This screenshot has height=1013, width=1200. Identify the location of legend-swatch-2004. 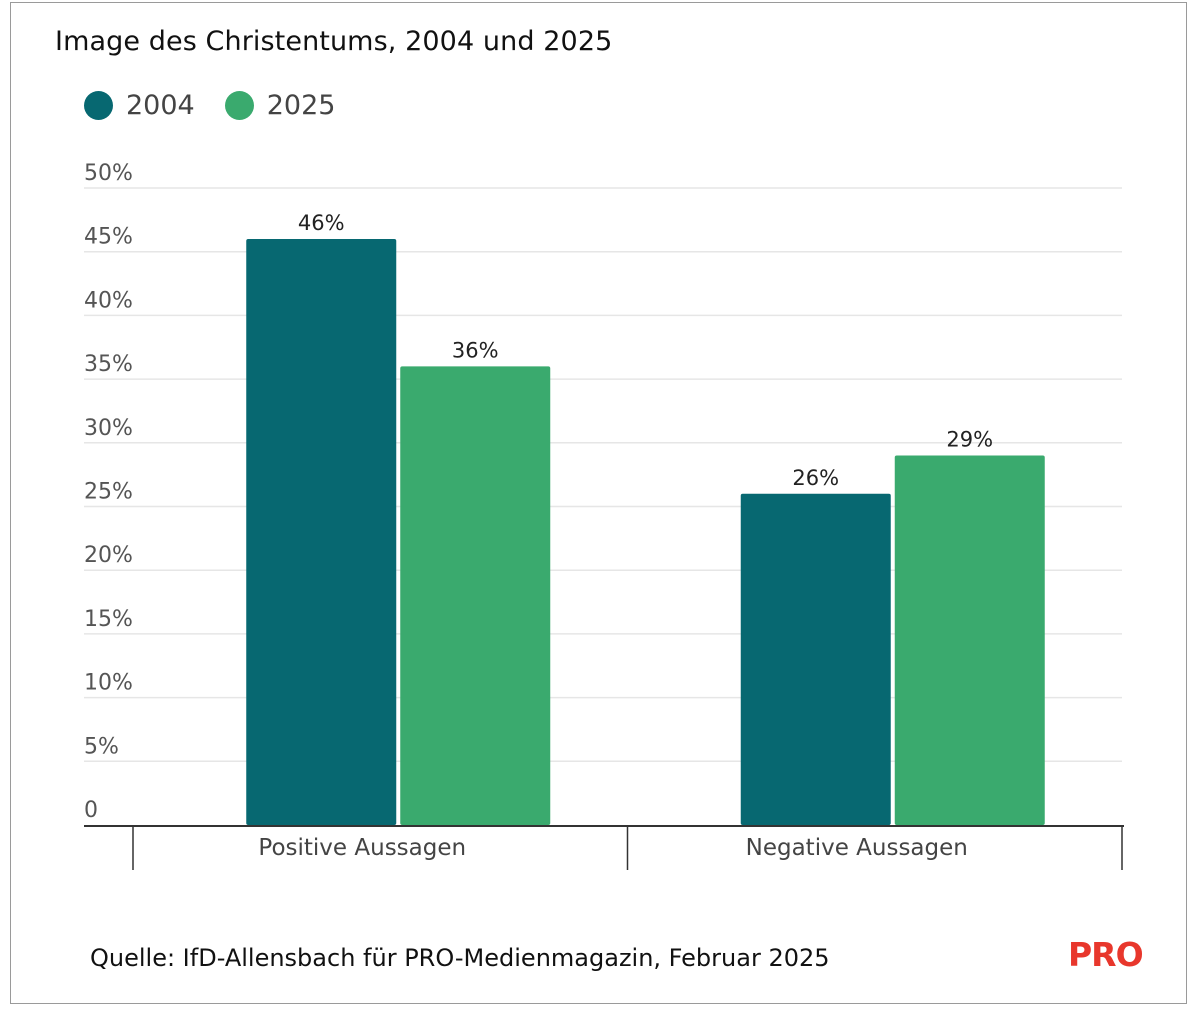
(98, 105).